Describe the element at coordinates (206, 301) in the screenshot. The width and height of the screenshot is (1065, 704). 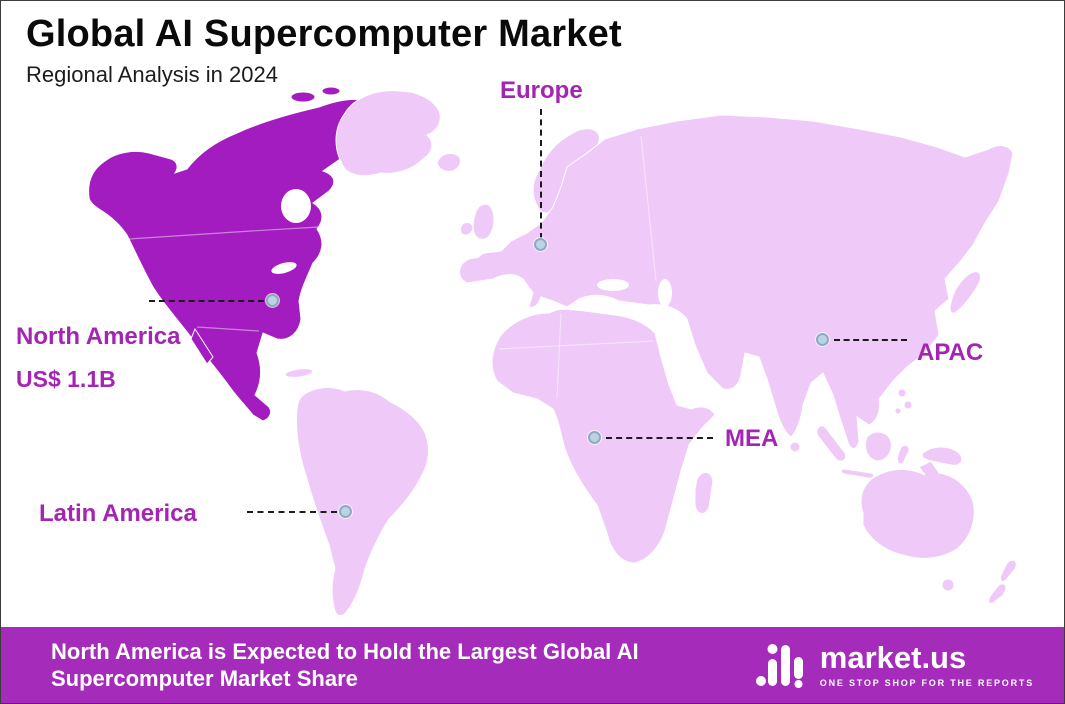
I see `leader-line-north-america` at that location.